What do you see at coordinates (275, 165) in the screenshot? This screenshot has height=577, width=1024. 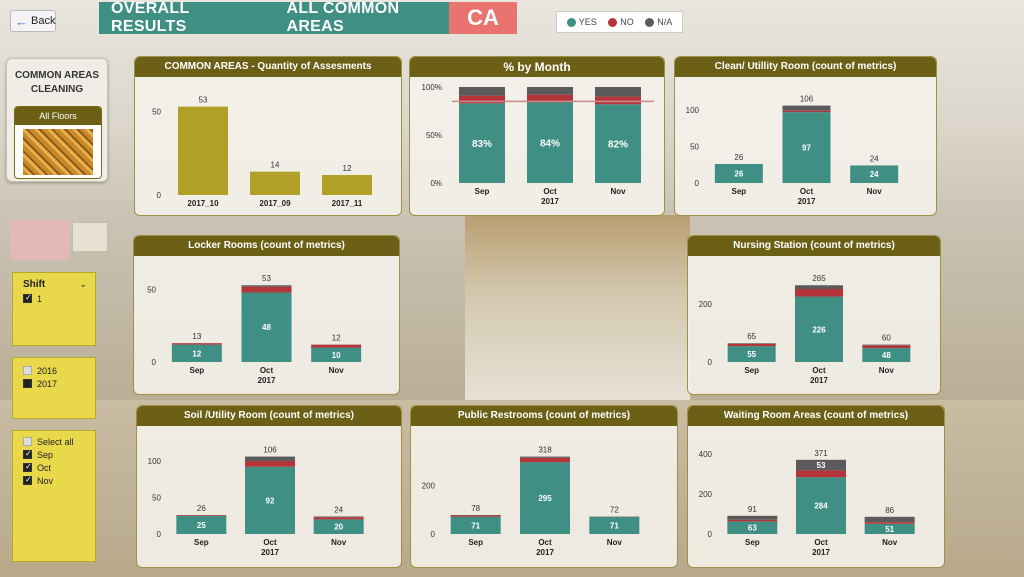 I see `data-label: 14` at bounding box center [275, 165].